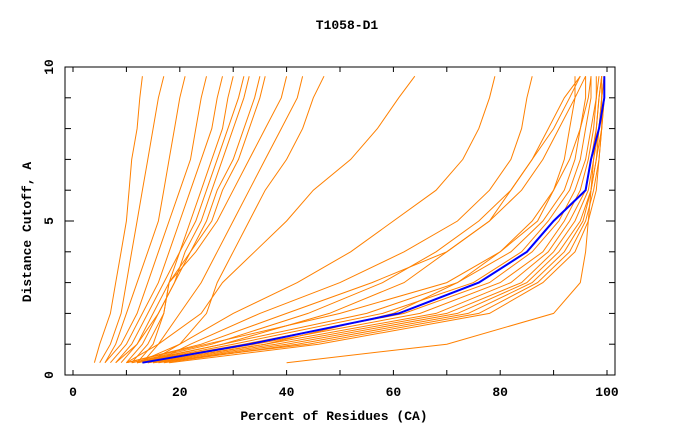 Image resolution: width=680 pixels, height=445 pixels. I want to click on x-tick-label: 80, so click(500, 392).